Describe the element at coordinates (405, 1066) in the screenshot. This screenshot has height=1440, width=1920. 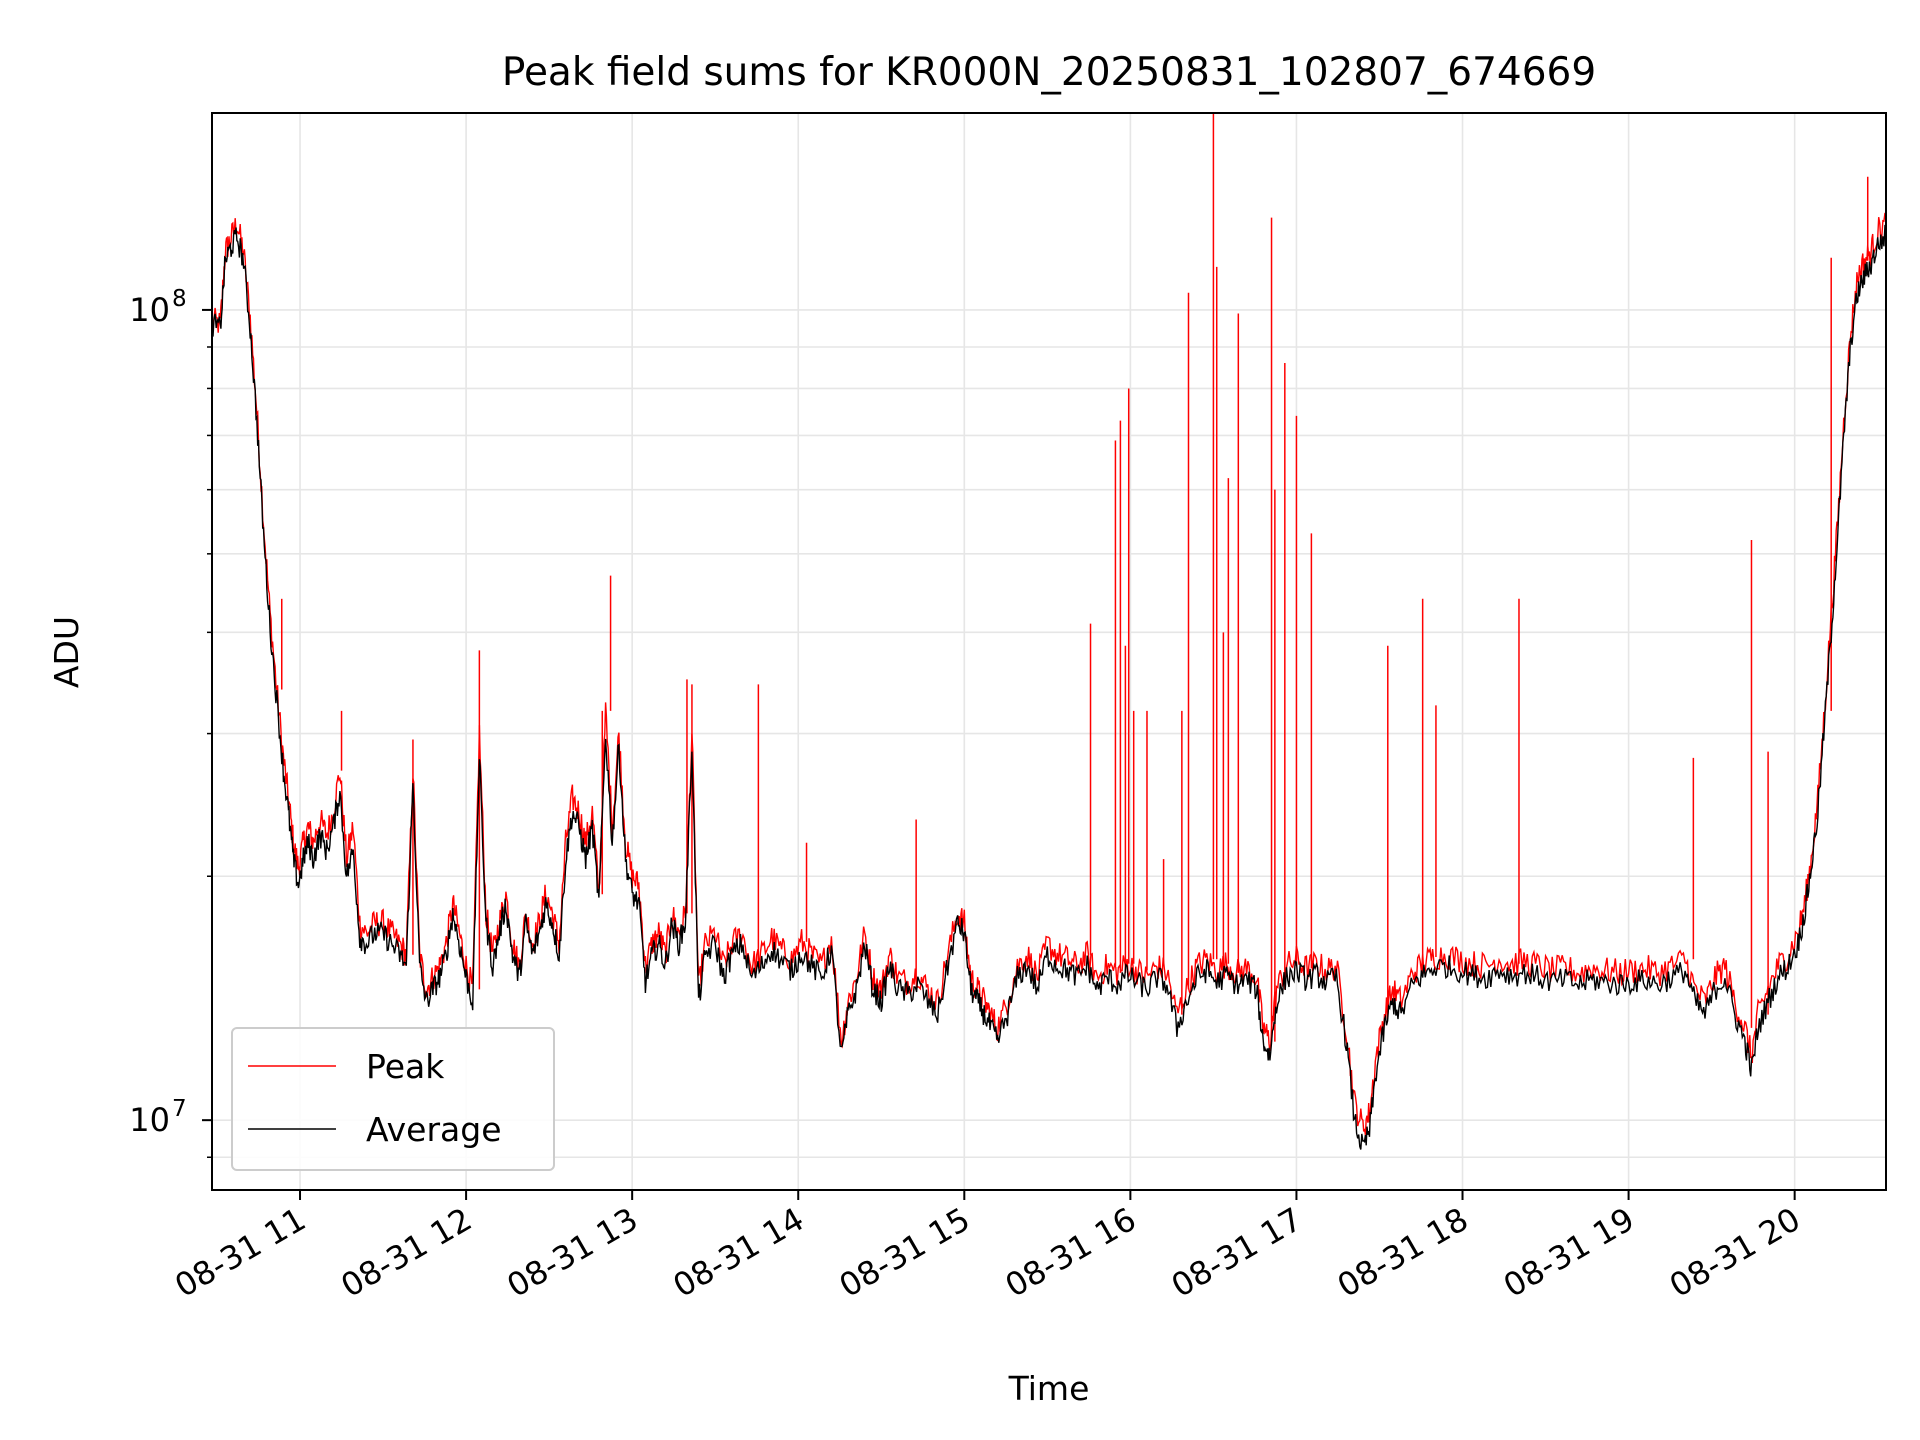
I see `legend-label-peak: Peak` at that location.